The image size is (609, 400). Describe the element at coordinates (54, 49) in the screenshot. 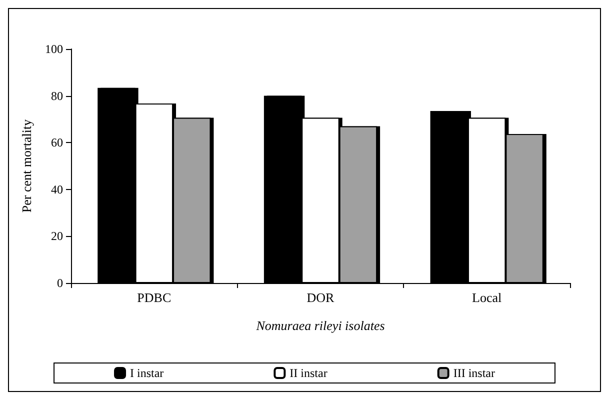

I see `y-tick-label: 100` at that location.